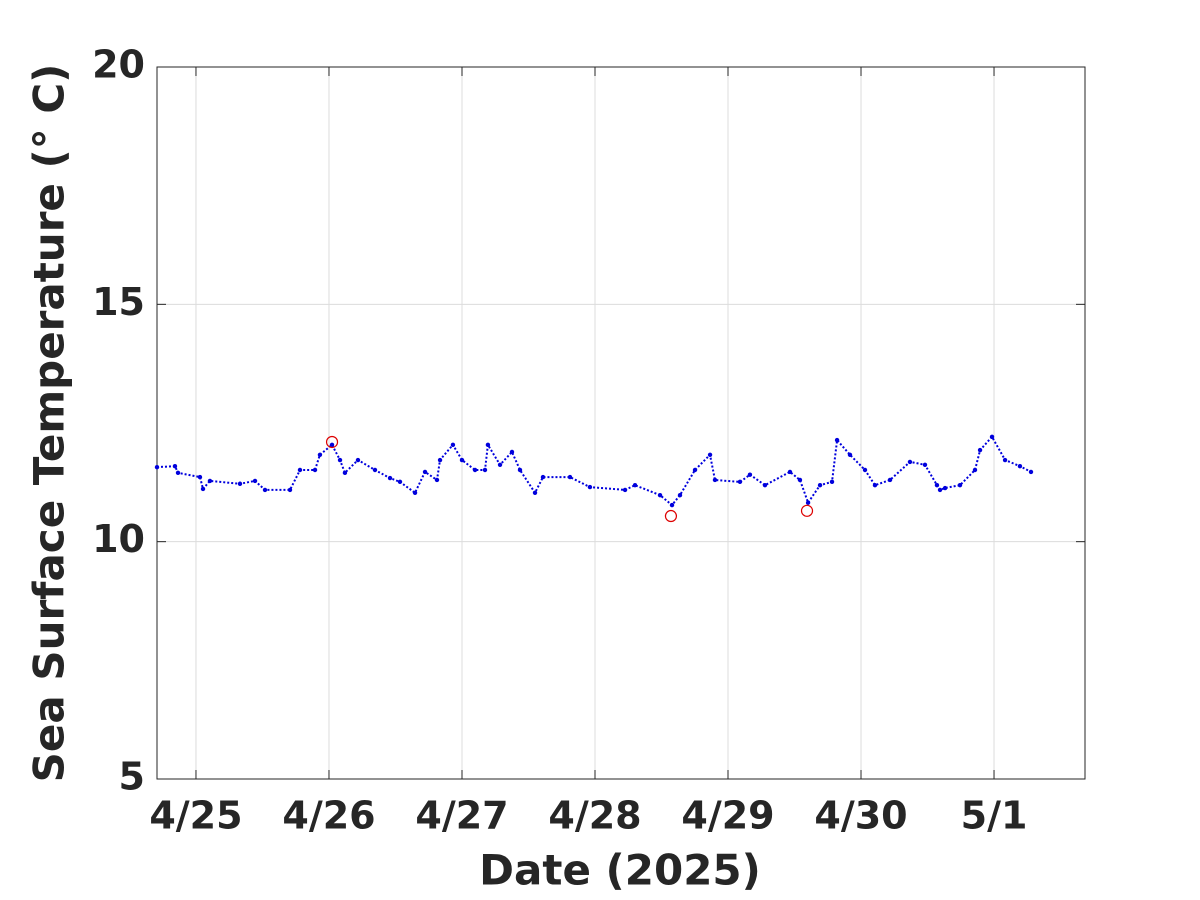  Describe the element at coordinates (620, 870) in the screenshot. I see `x-axis-label: Date (2025)` at that location.